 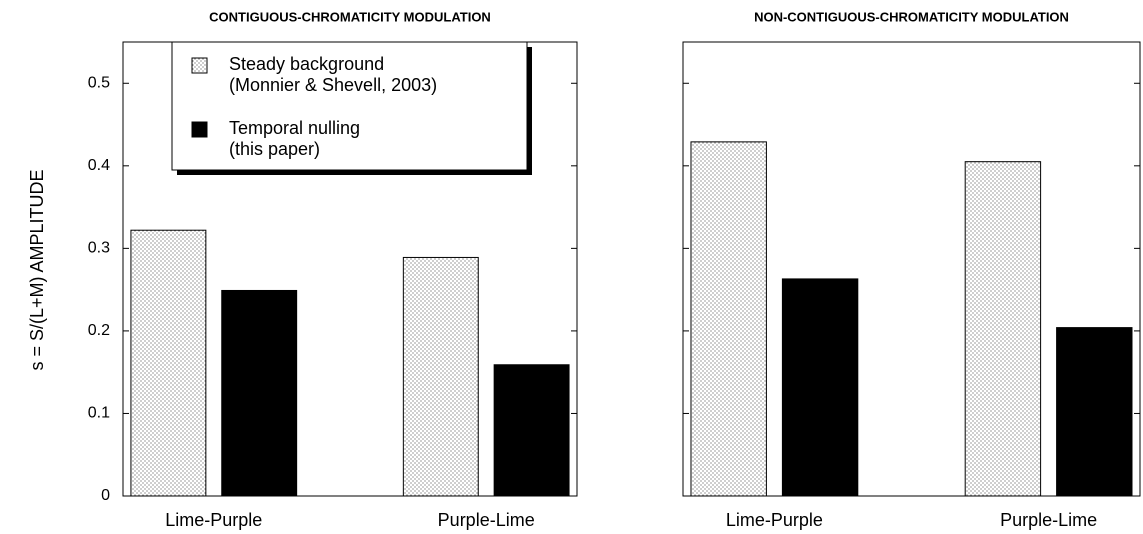 I want to click on y-tick-label: 0.5, so click(x=99, y=82).